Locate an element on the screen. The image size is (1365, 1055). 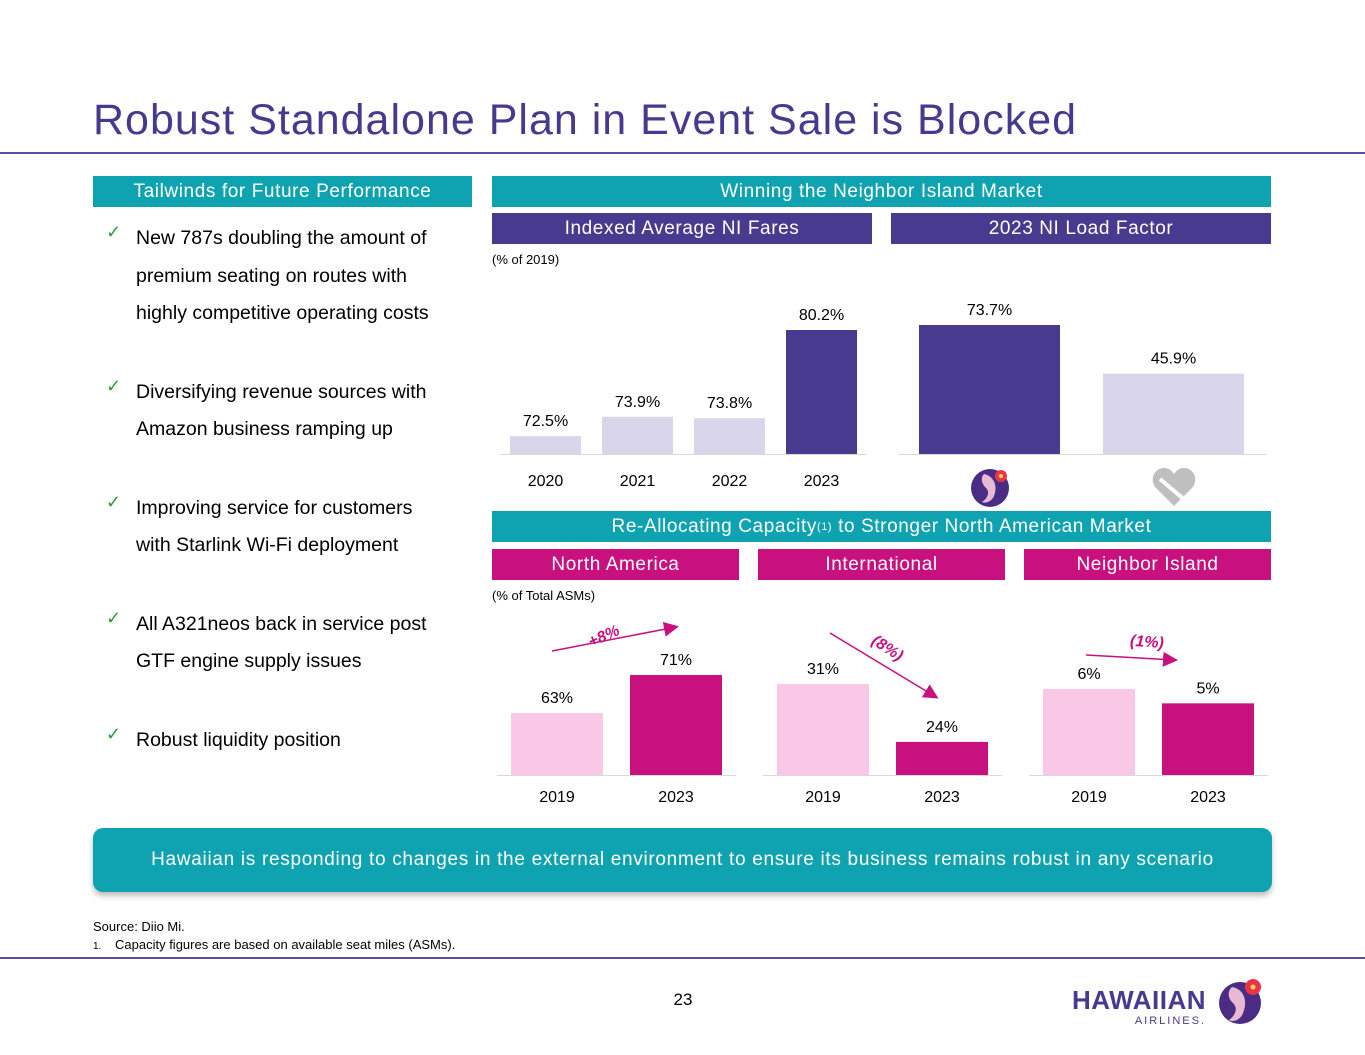
ni-load-factor-header: 2023 NI Load Factor is located at coordinates (1081, 228).